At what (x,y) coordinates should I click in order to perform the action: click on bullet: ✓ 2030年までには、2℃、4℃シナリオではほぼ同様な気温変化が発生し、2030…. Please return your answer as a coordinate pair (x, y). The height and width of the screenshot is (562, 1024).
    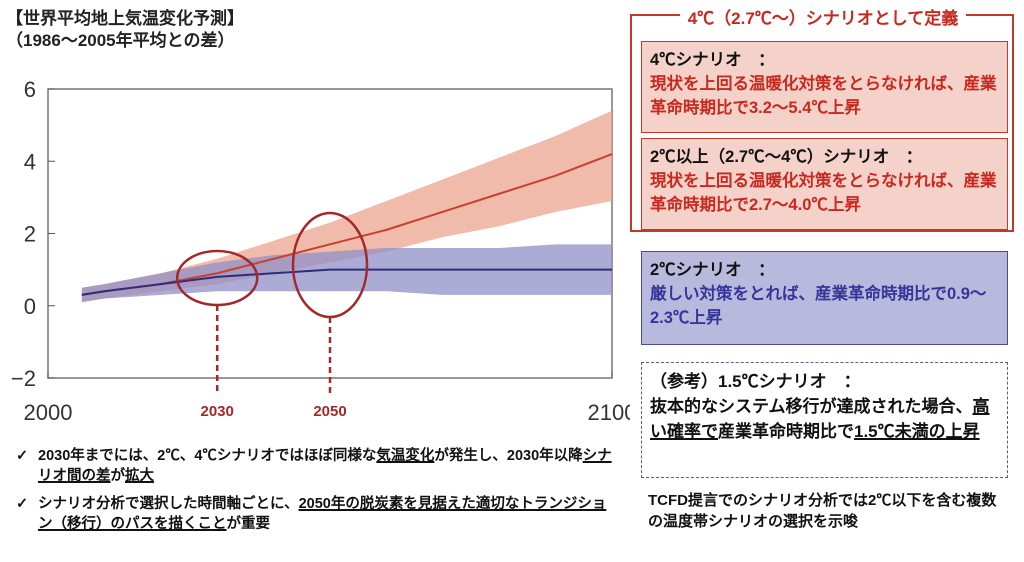
    Looking at the image, I should click on (314, 466).